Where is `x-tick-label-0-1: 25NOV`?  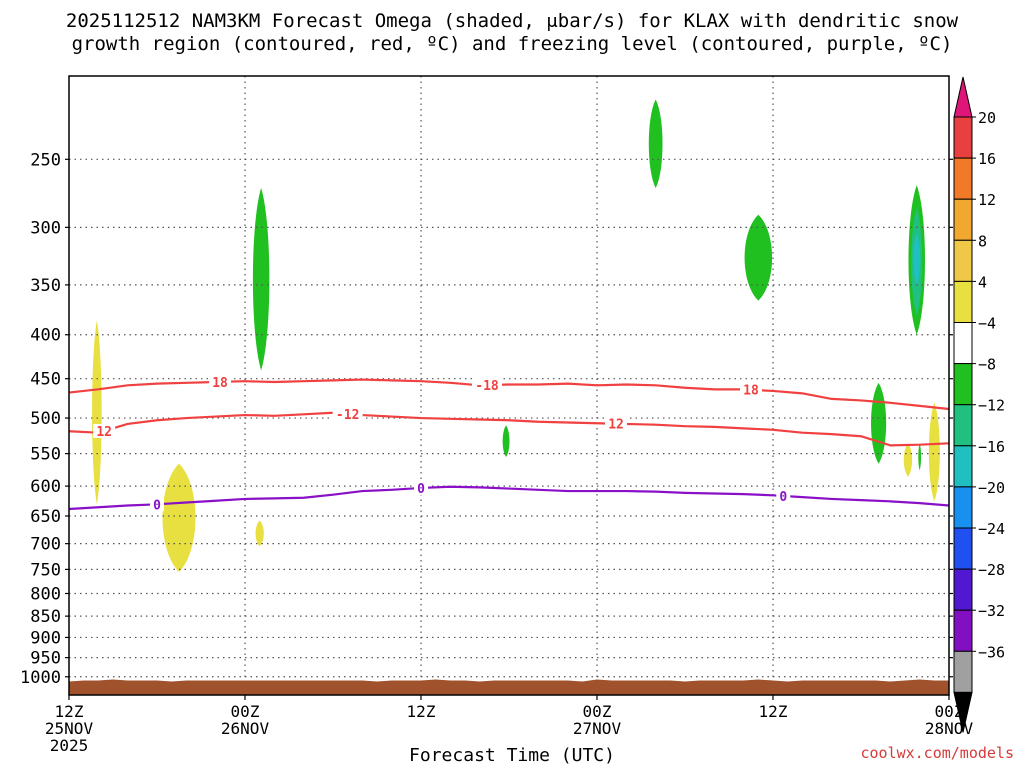 x-tick-label-0-1: 25NOV is located at coordinates (69, 728).